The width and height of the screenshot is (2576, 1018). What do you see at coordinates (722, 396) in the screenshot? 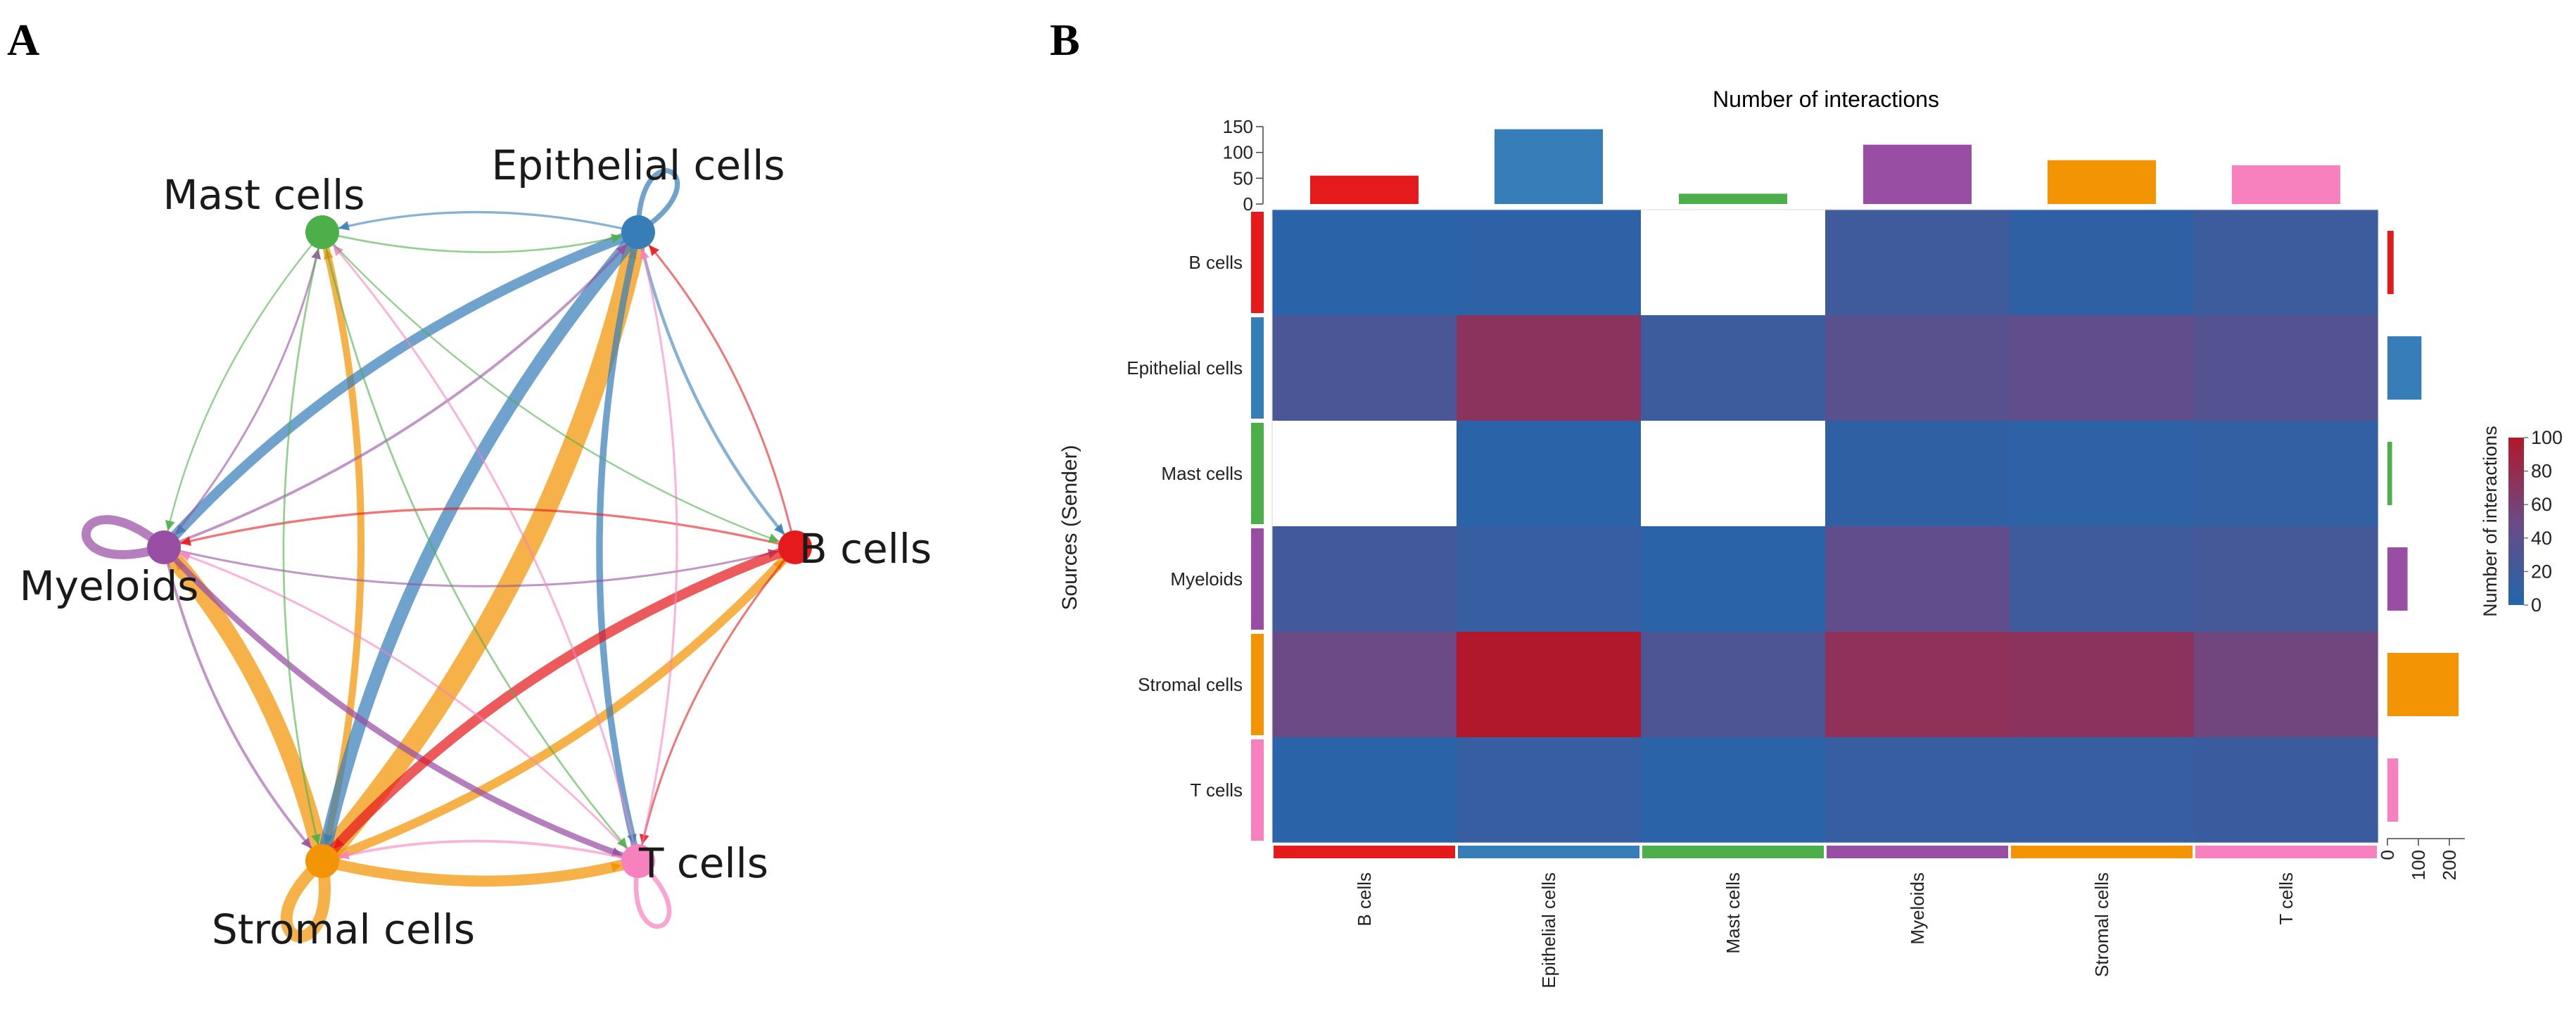
I see `edge-b-cells-to-epithelial-cells` at bounding box center [722, 396].